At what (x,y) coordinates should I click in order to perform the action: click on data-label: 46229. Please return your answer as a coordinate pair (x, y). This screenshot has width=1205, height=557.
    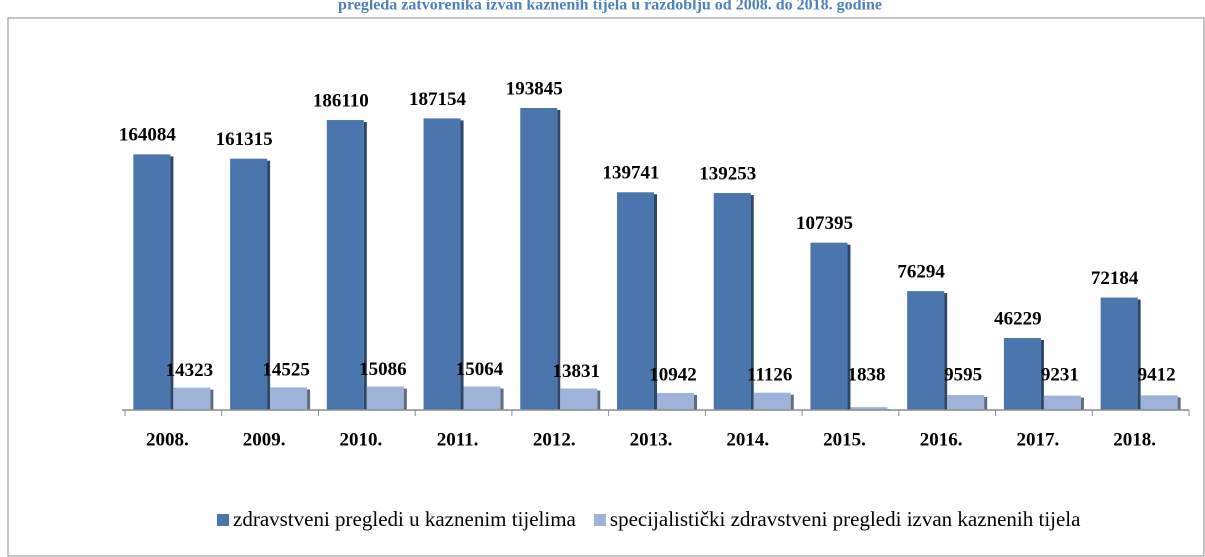
    Looking at the image, I should click on (1018, 318).